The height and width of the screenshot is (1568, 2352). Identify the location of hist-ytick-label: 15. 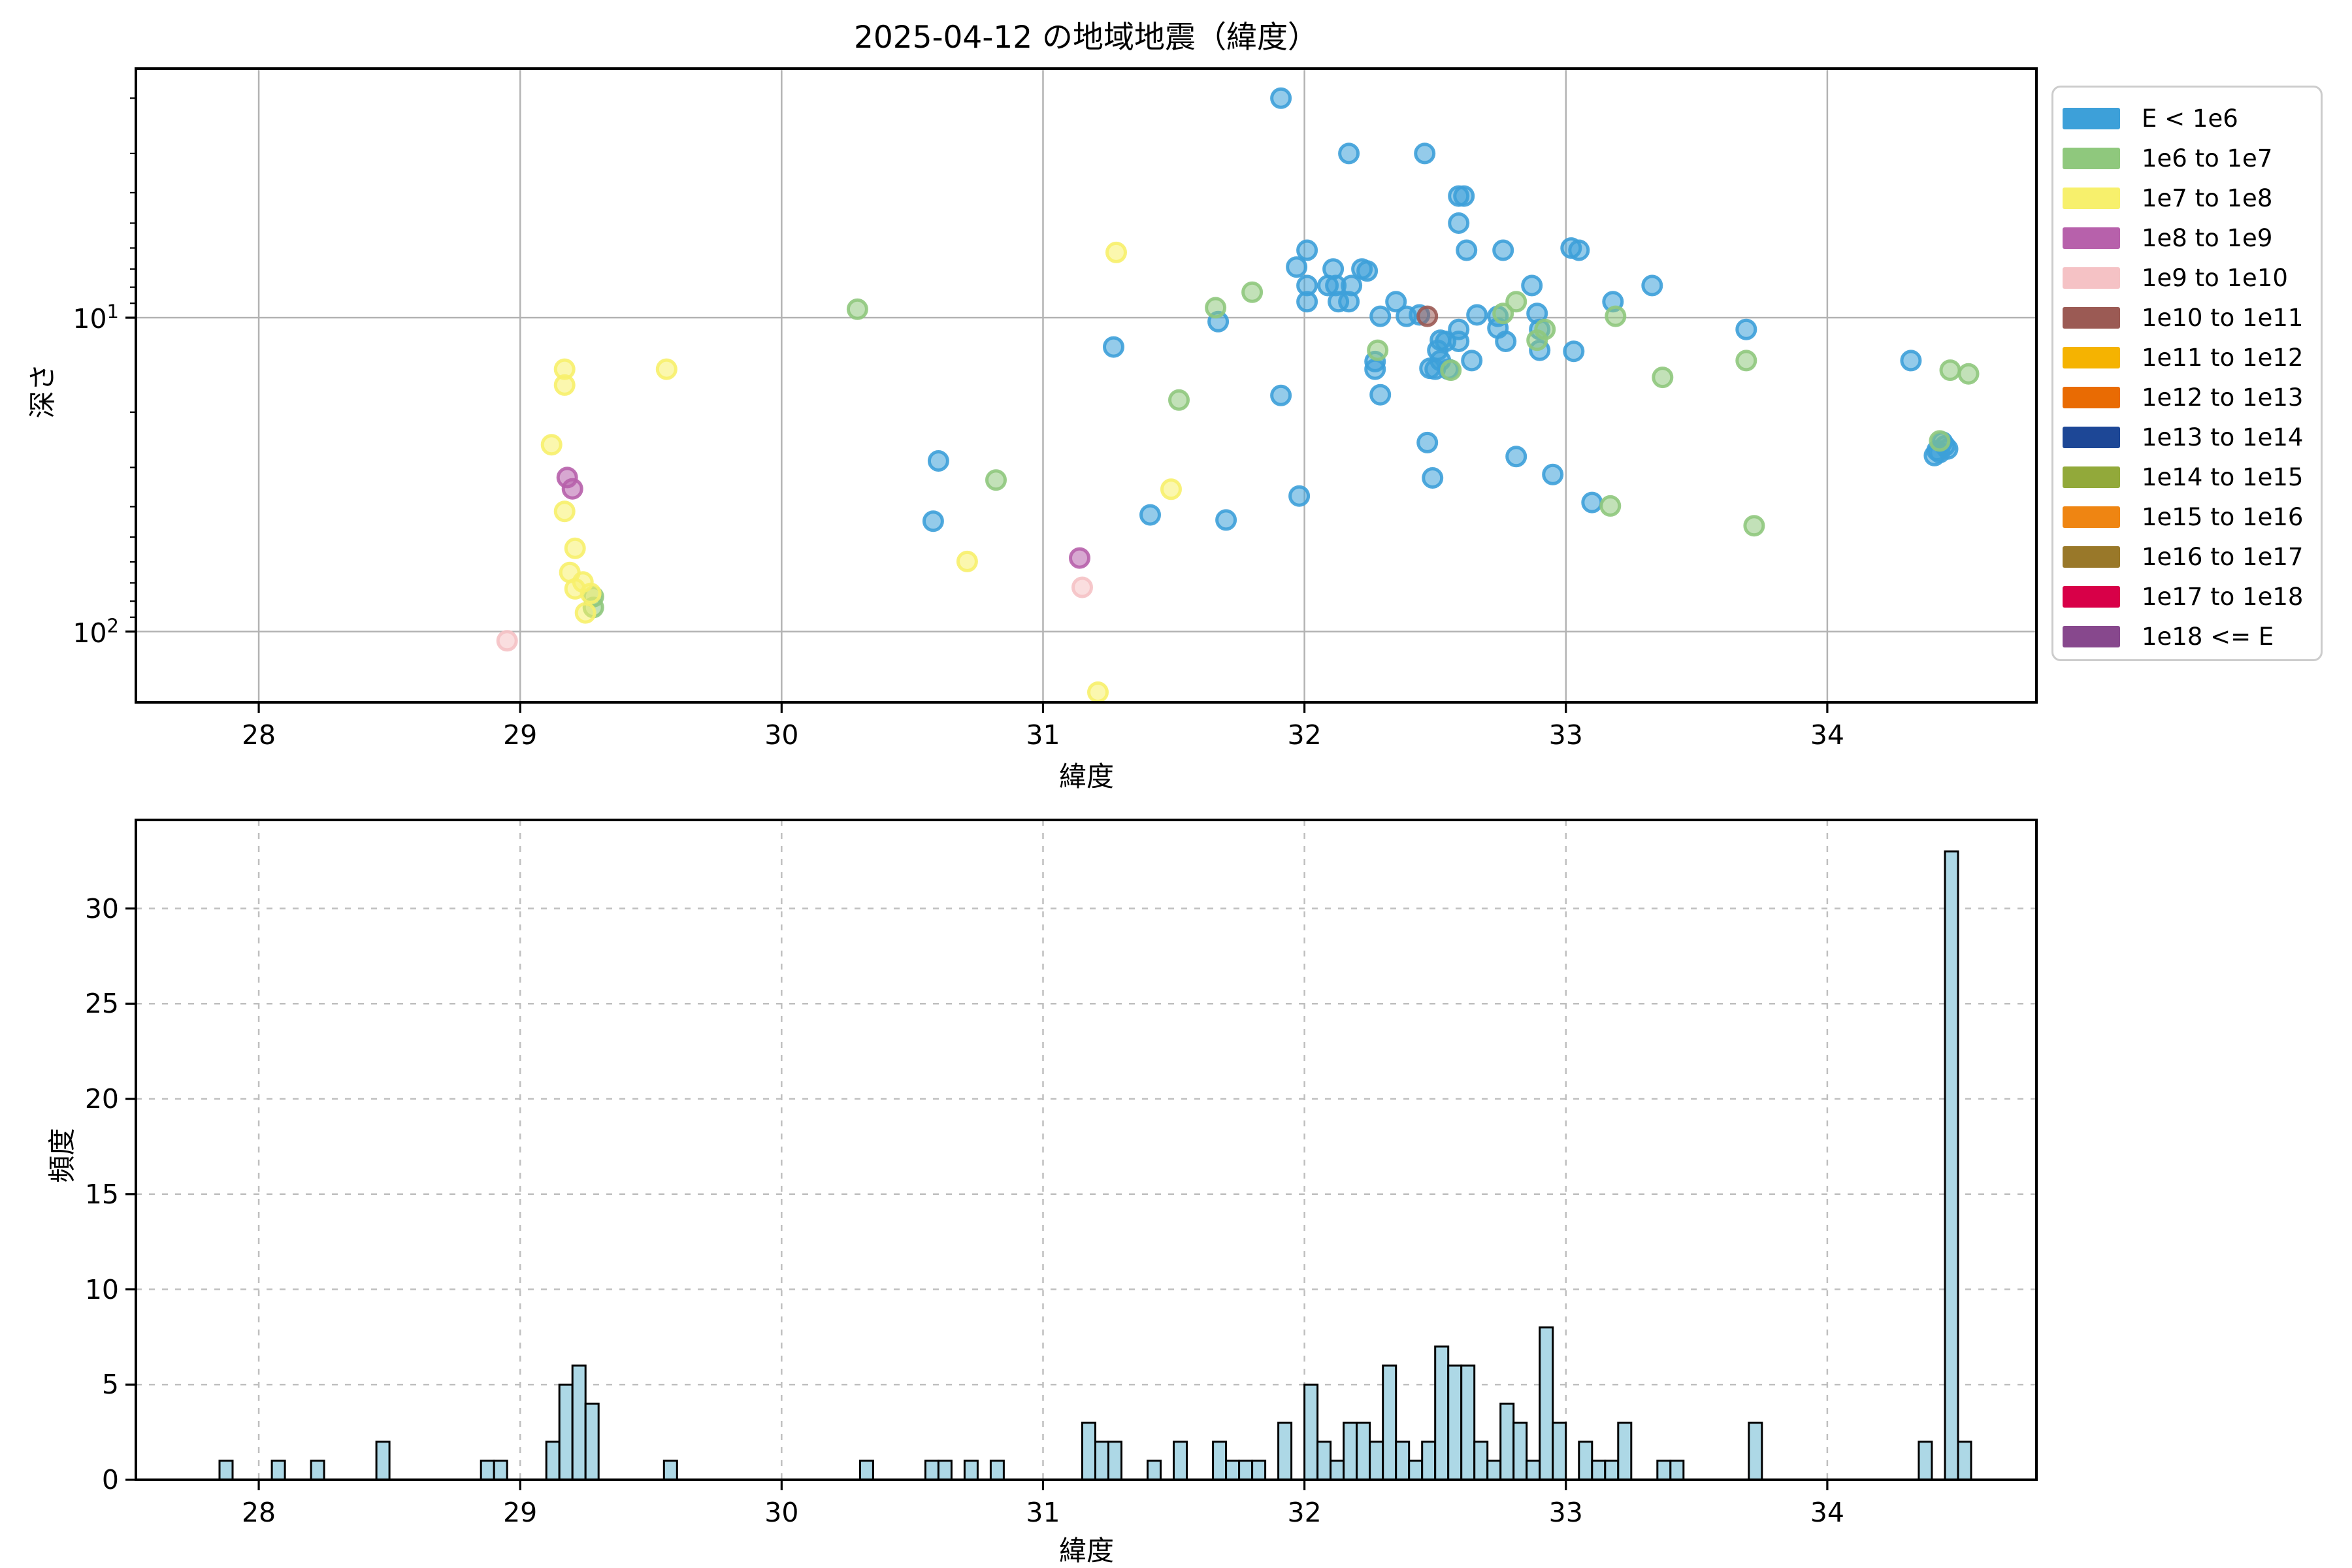
(101, 1194).